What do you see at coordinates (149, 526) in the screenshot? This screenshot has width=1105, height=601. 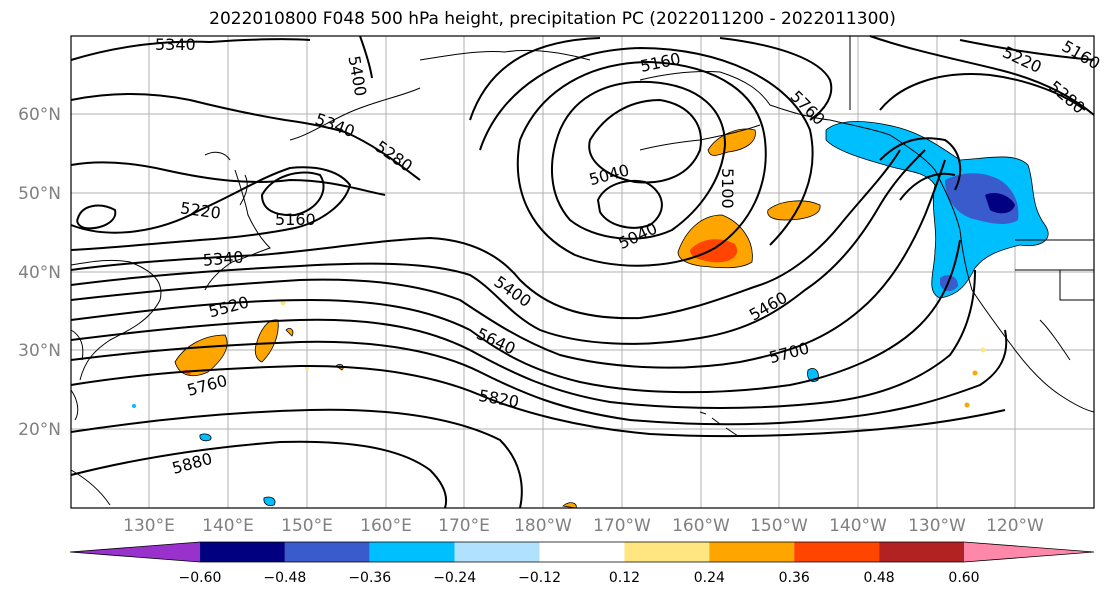 I see `lon-label: 130°E` at bounding box center [149, 526].